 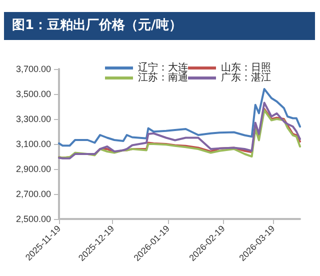 I want to click on legend-label: 辽宁：大连, so click(x=163, y=68).